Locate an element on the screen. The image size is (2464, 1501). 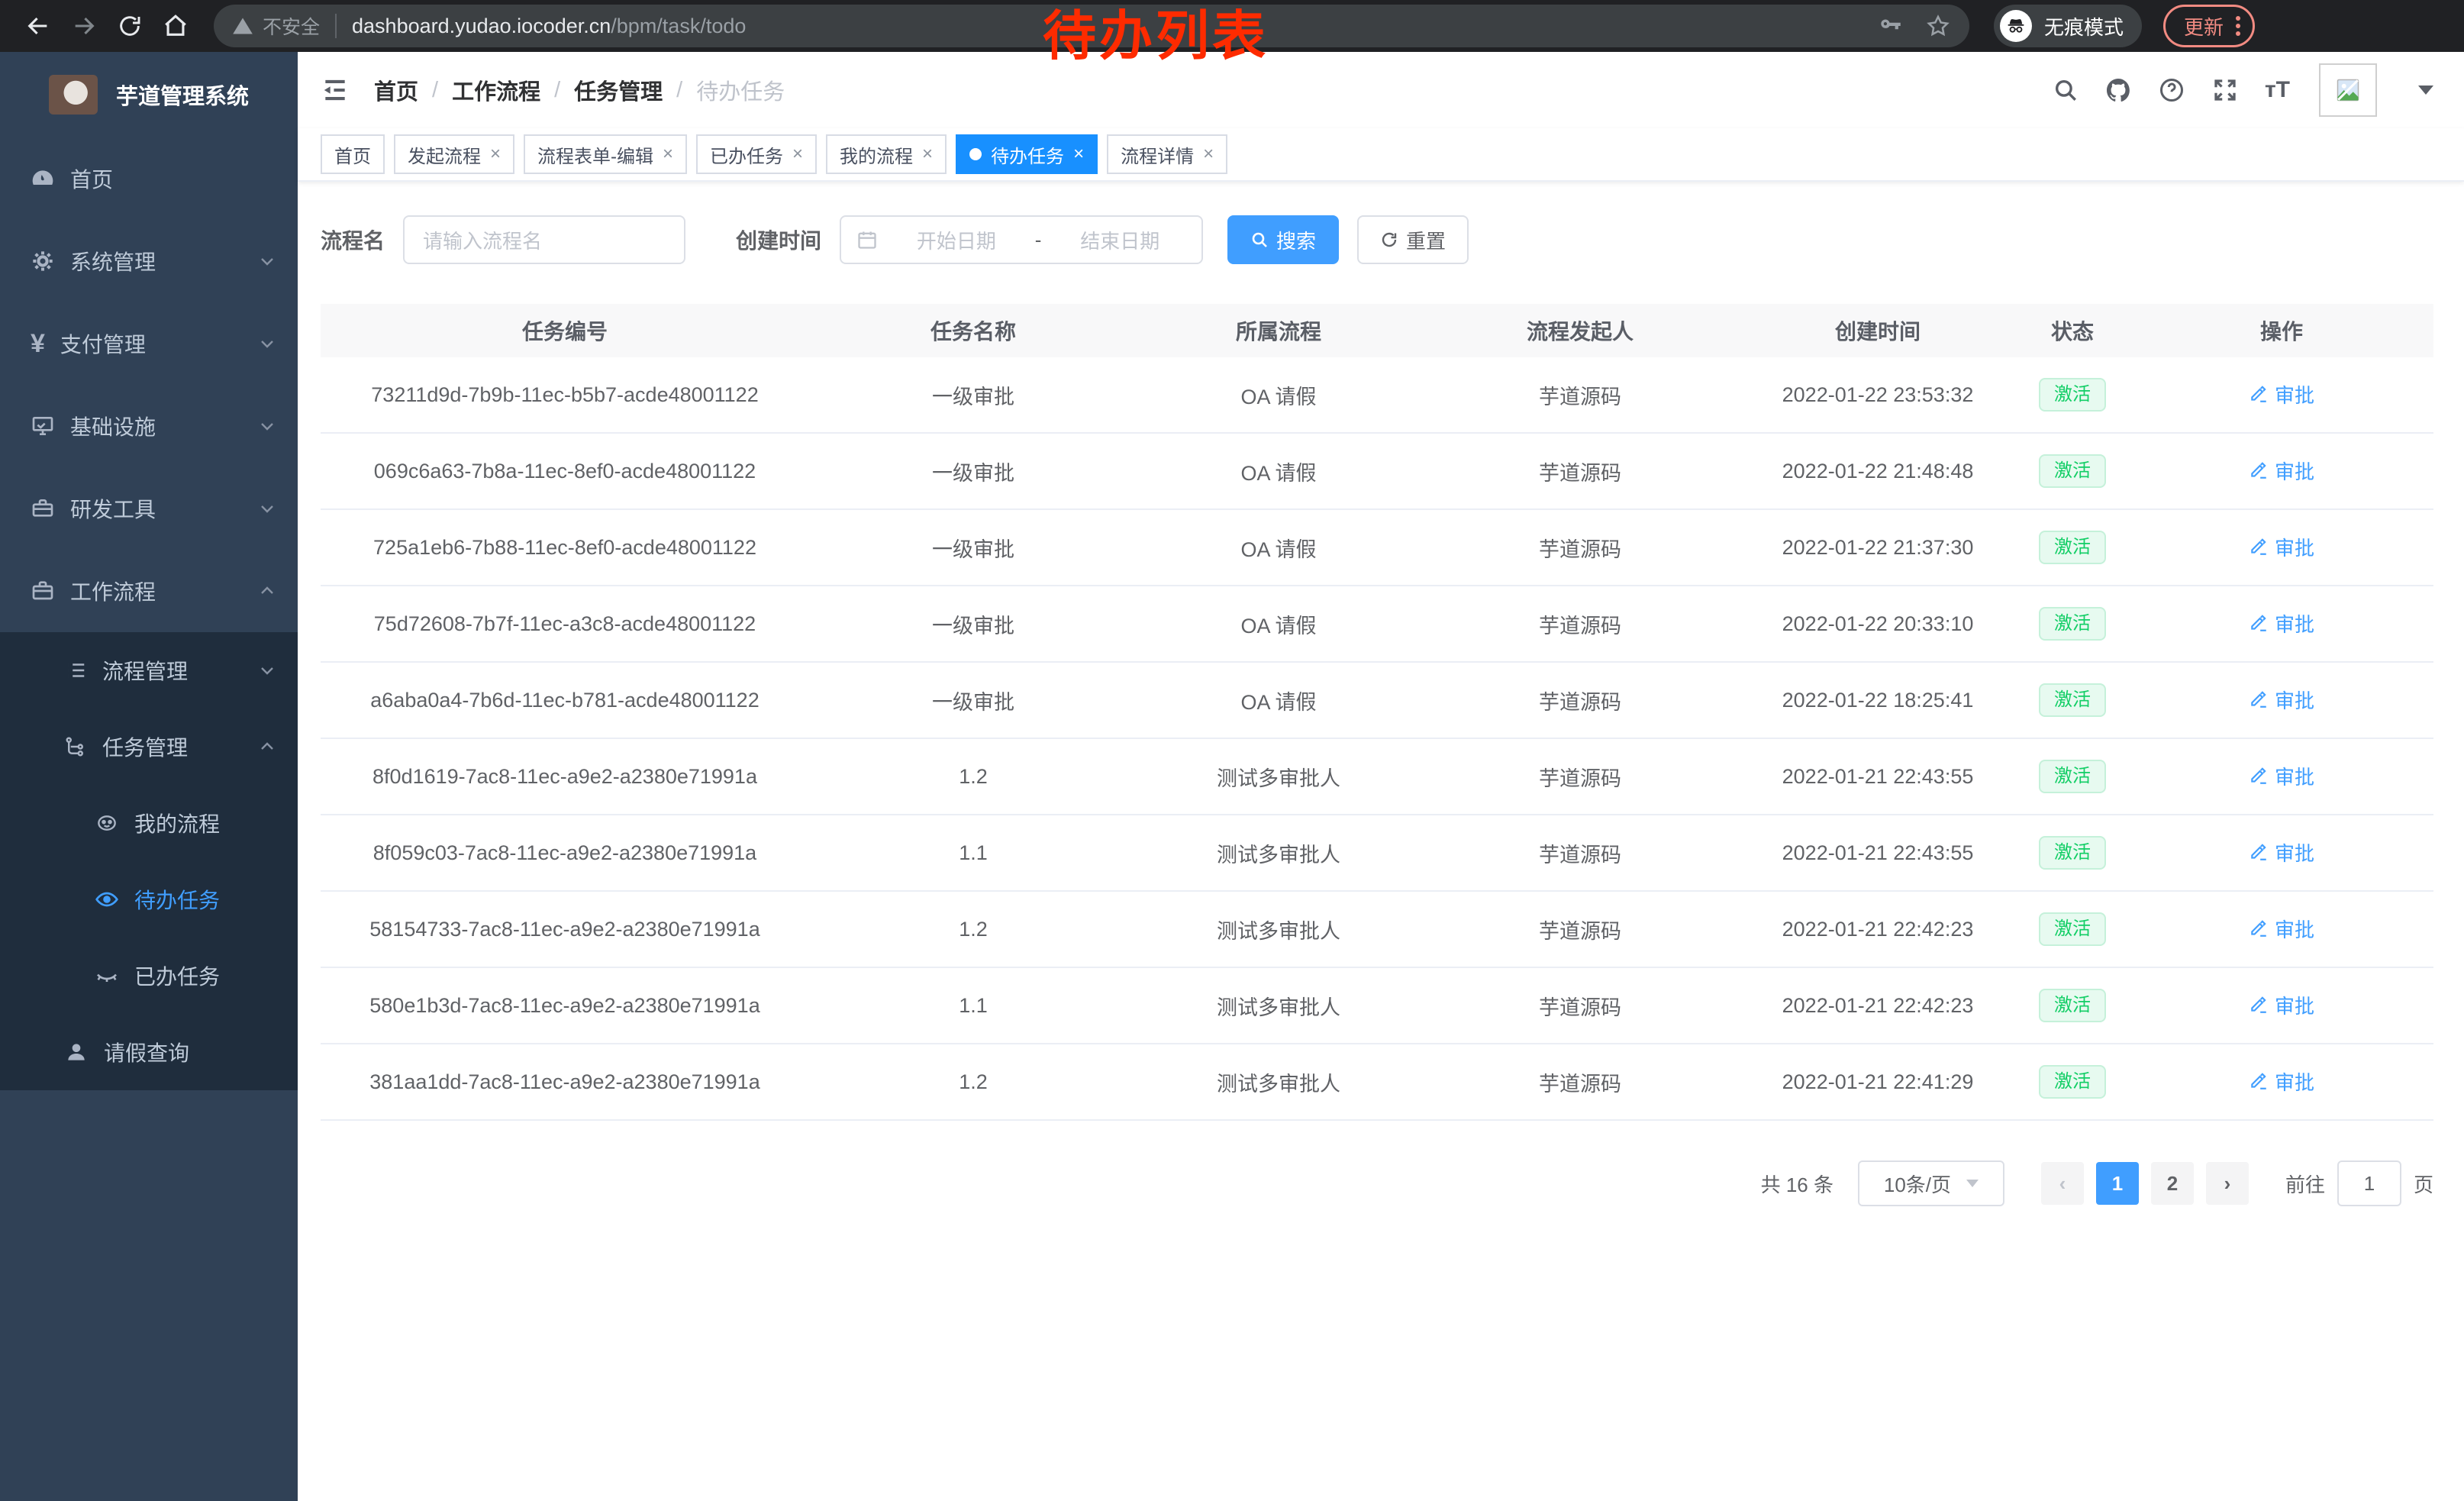
sidebar-item-todo-tasks: 待办任务 is located at coordinates (149, 900).